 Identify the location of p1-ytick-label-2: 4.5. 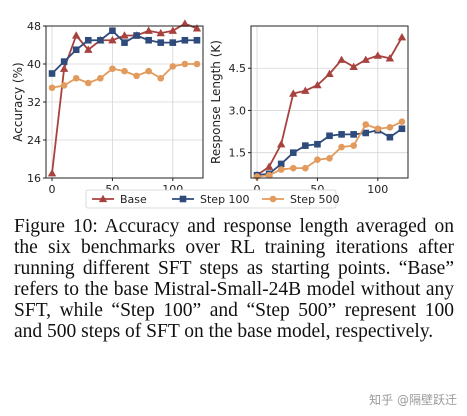
(238, 68).